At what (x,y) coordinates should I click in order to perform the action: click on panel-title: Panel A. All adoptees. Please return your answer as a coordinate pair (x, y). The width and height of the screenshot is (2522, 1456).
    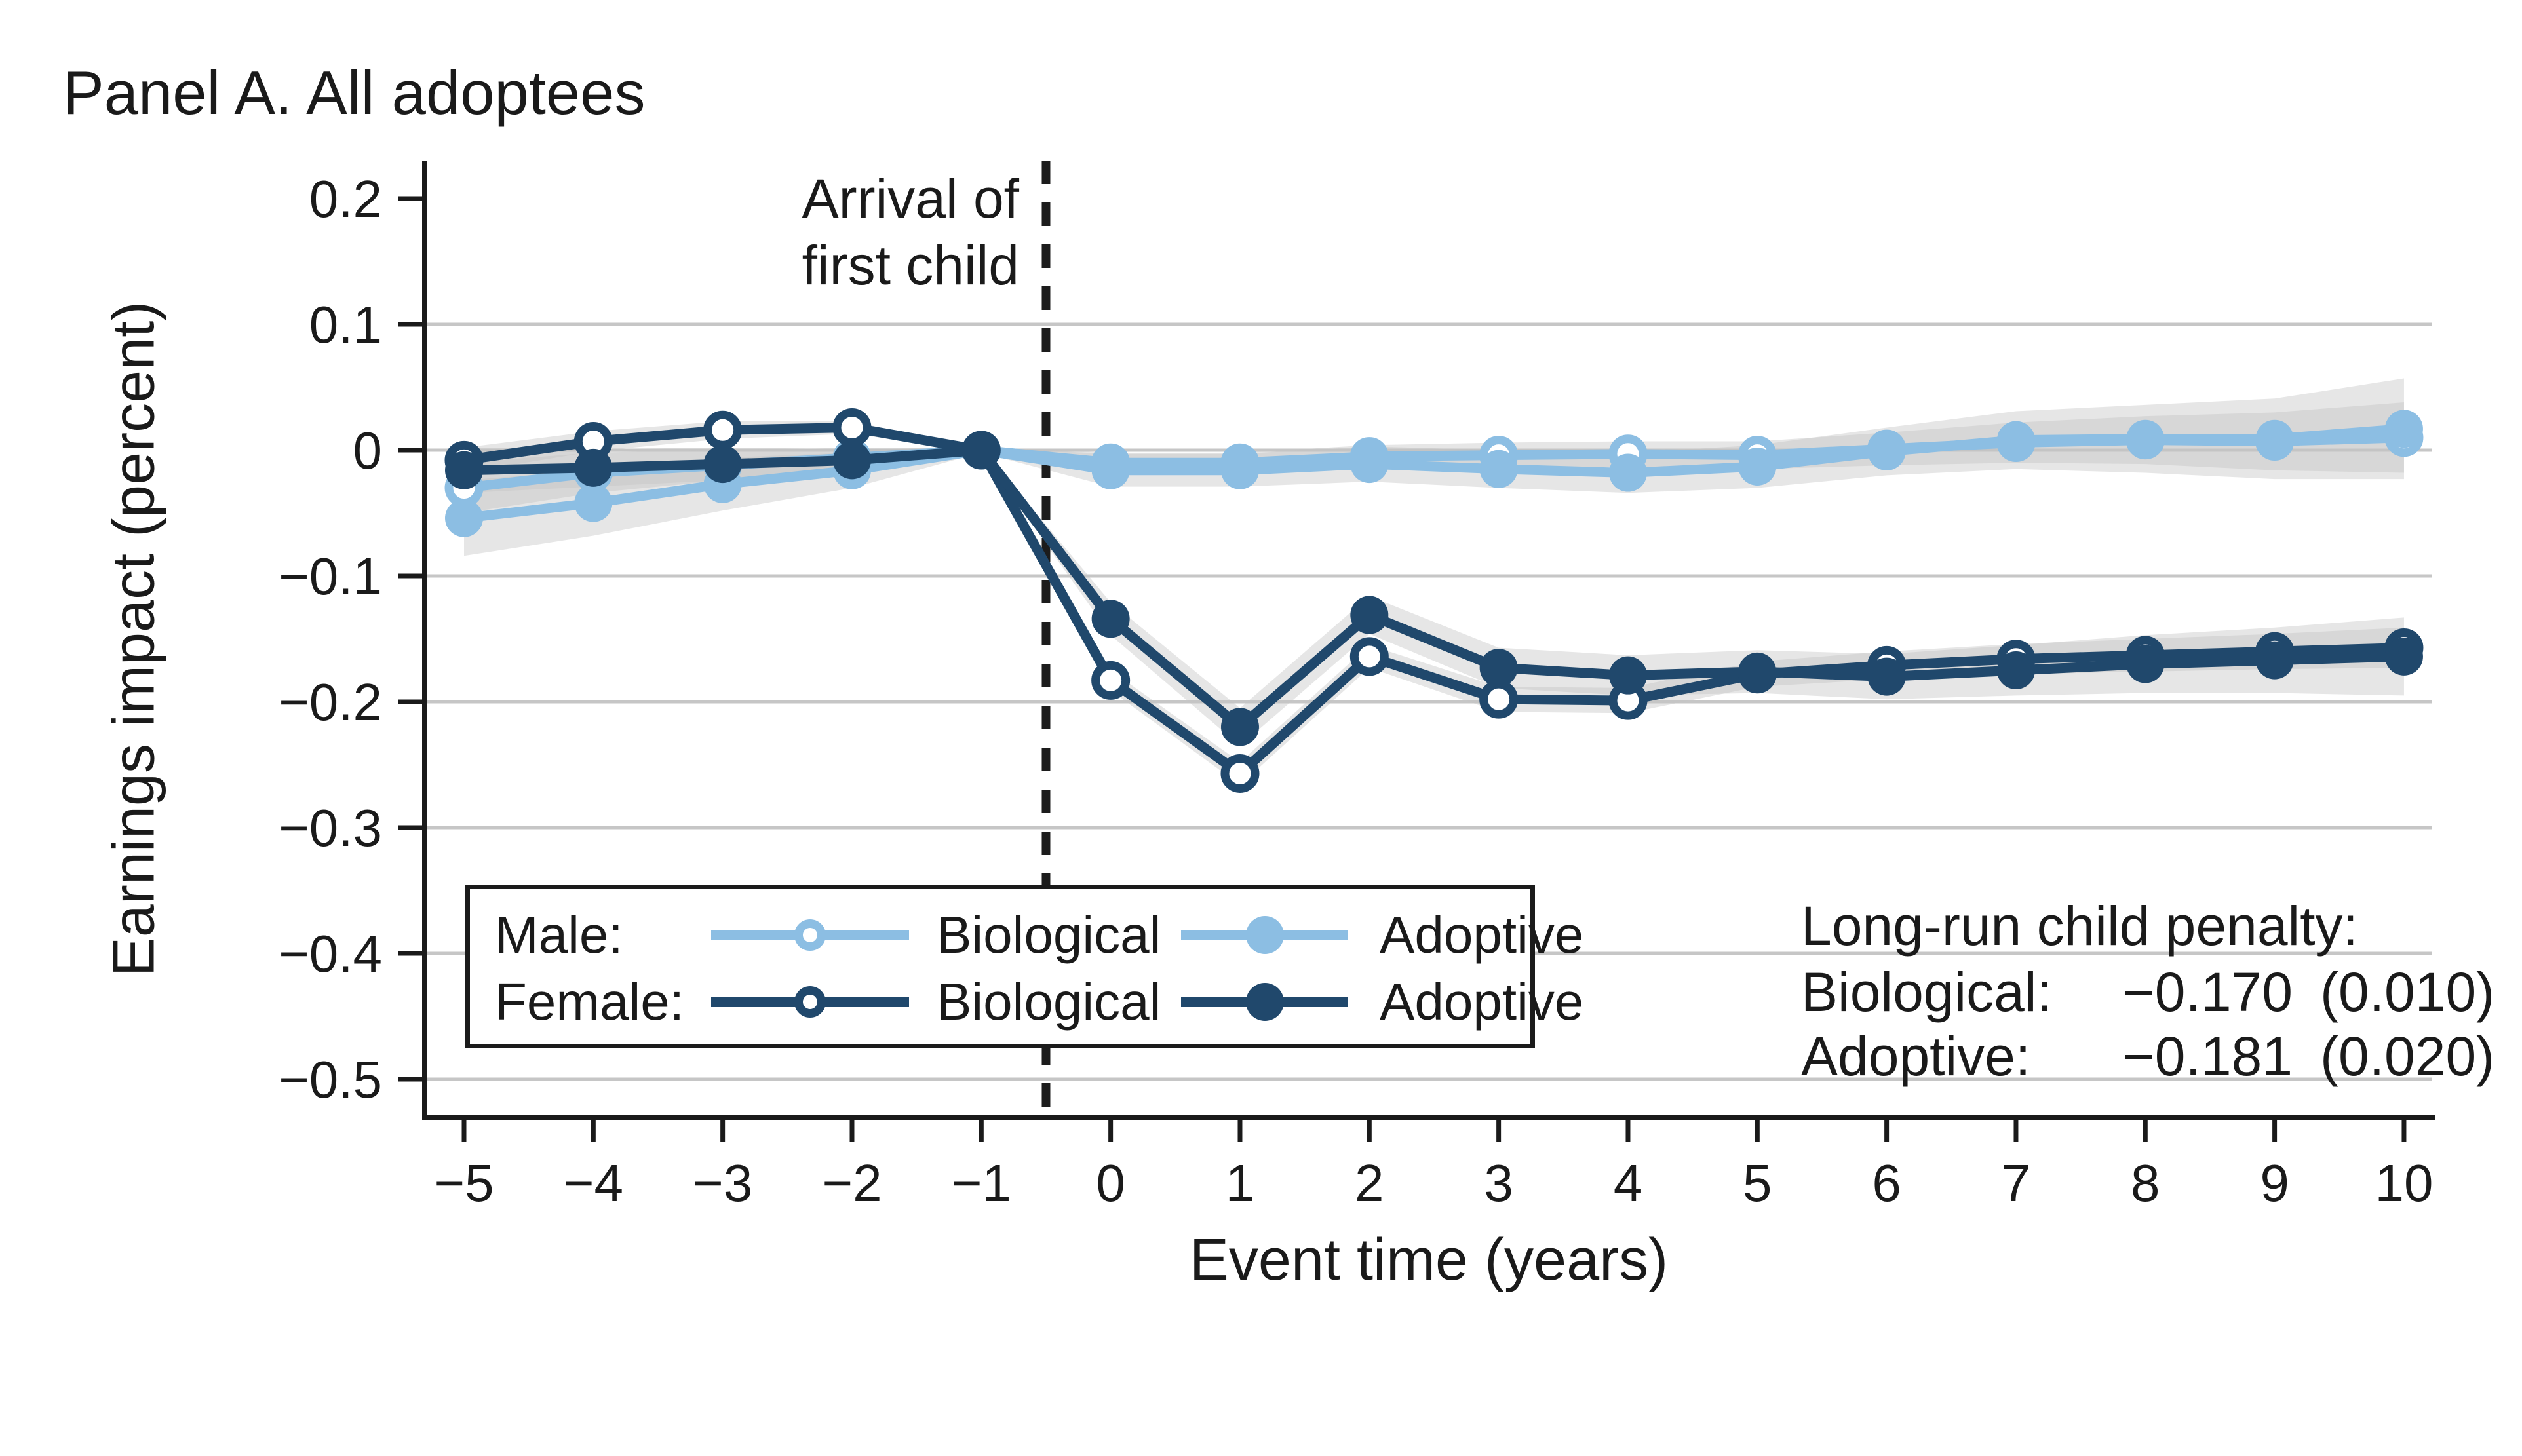
    Looking at the image, I should click on (354, 92).